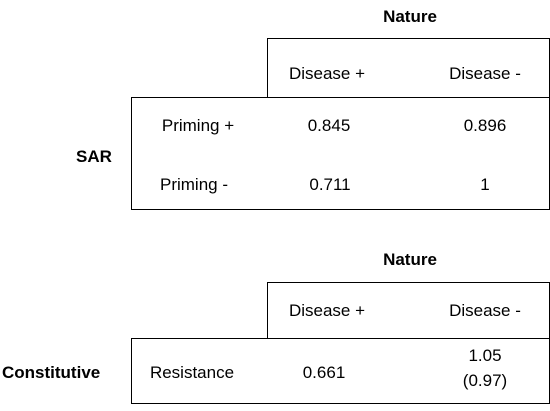  I want to click on constitutive-col-disease-plus: Disease +, so click(327, 310).